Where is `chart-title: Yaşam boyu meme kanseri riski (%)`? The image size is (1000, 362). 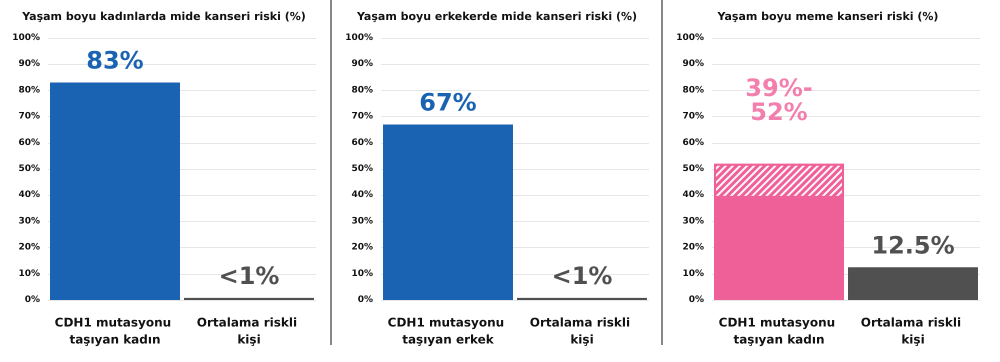 chart-title: Yaşam boyu meme kanseri riski (%) is located at coordinates (827, 16).